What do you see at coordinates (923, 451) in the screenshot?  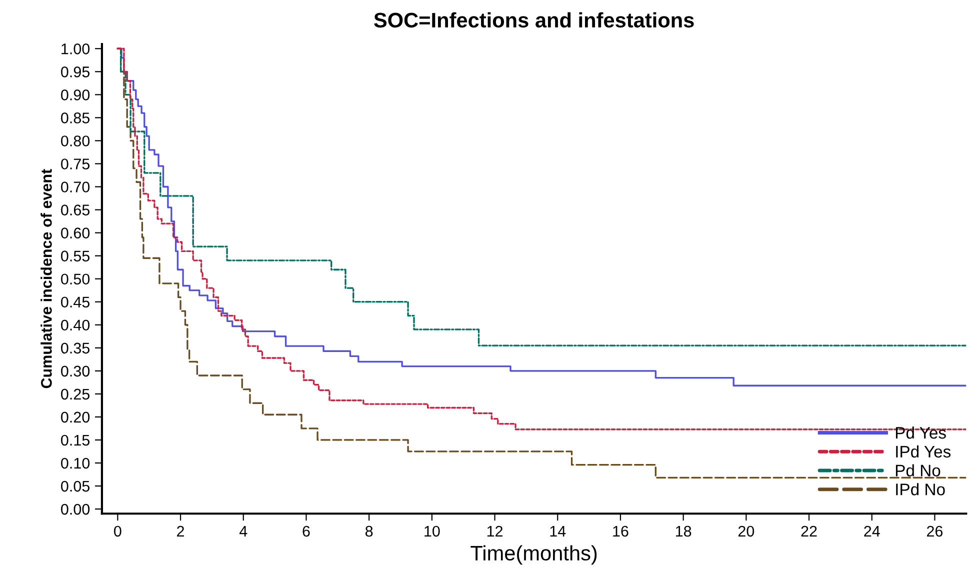 I see `legend-label: IPd Yes` at bounding box center [923, 451].